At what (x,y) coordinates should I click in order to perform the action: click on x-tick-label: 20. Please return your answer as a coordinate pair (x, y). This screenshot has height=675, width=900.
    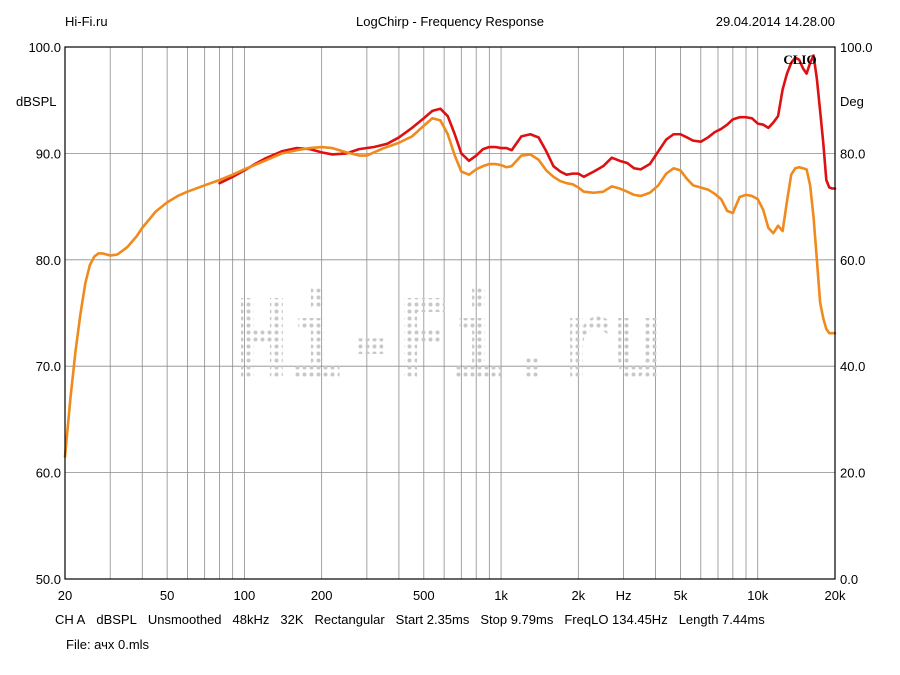
    Looking at the image, I should click on (65, 595).